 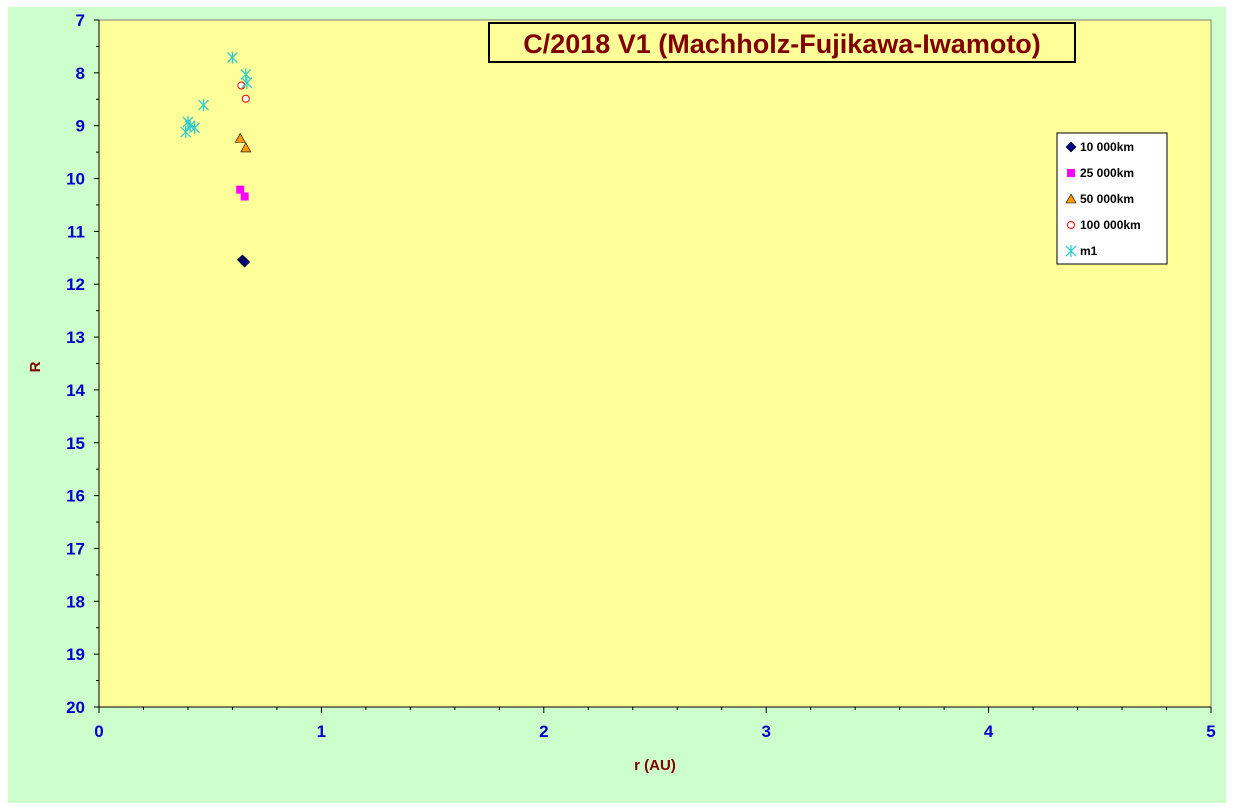 I want to click on legend-item: 100 000km, so click(x=1104, y=225).